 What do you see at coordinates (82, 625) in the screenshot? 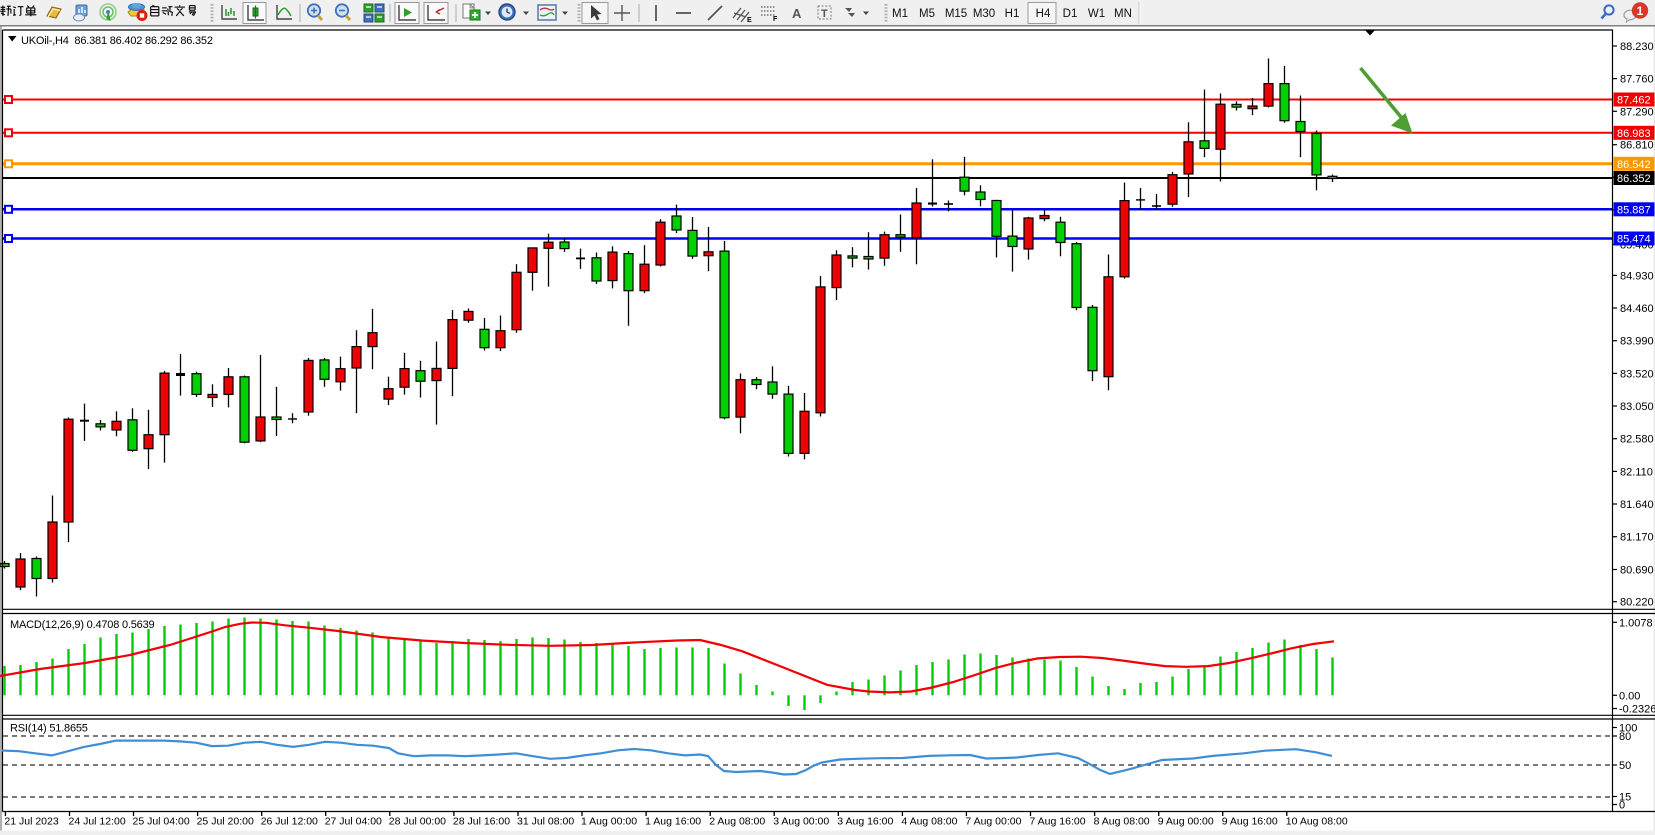
I see `svg-text: MACD(12,26,9) 0.4708 0.5639` at bounding box center [82, 625].